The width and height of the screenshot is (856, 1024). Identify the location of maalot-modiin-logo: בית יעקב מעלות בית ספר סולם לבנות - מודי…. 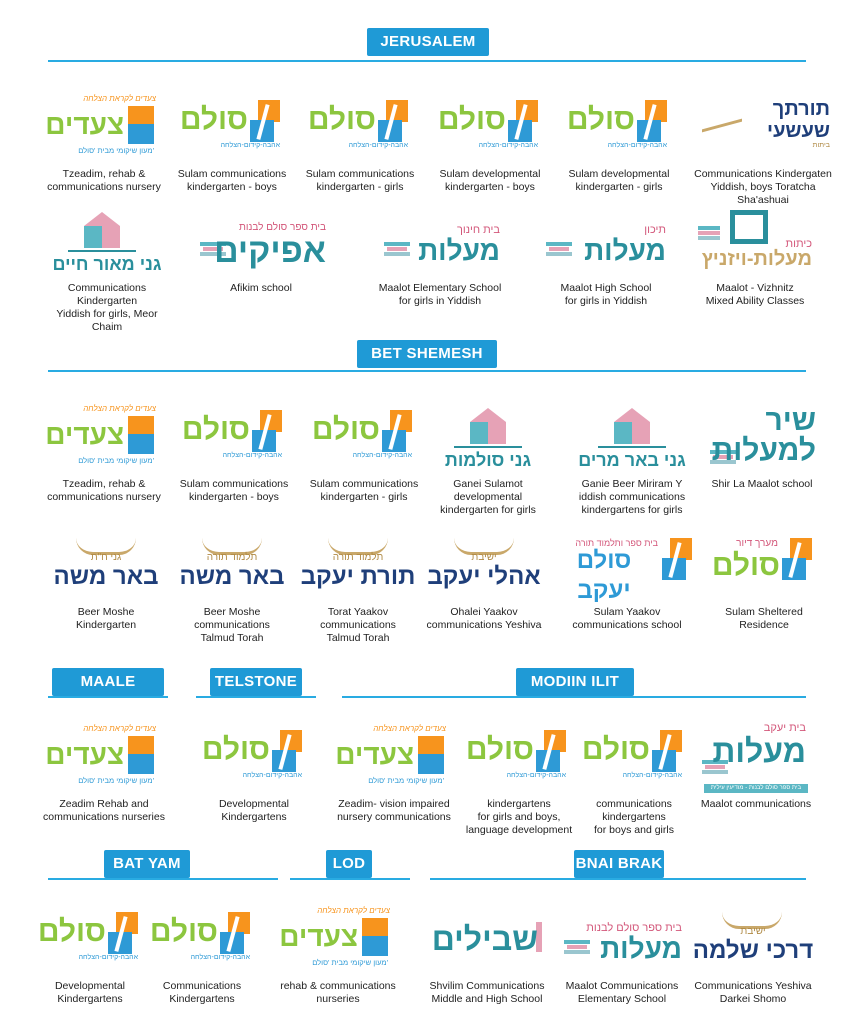
(756, 758).